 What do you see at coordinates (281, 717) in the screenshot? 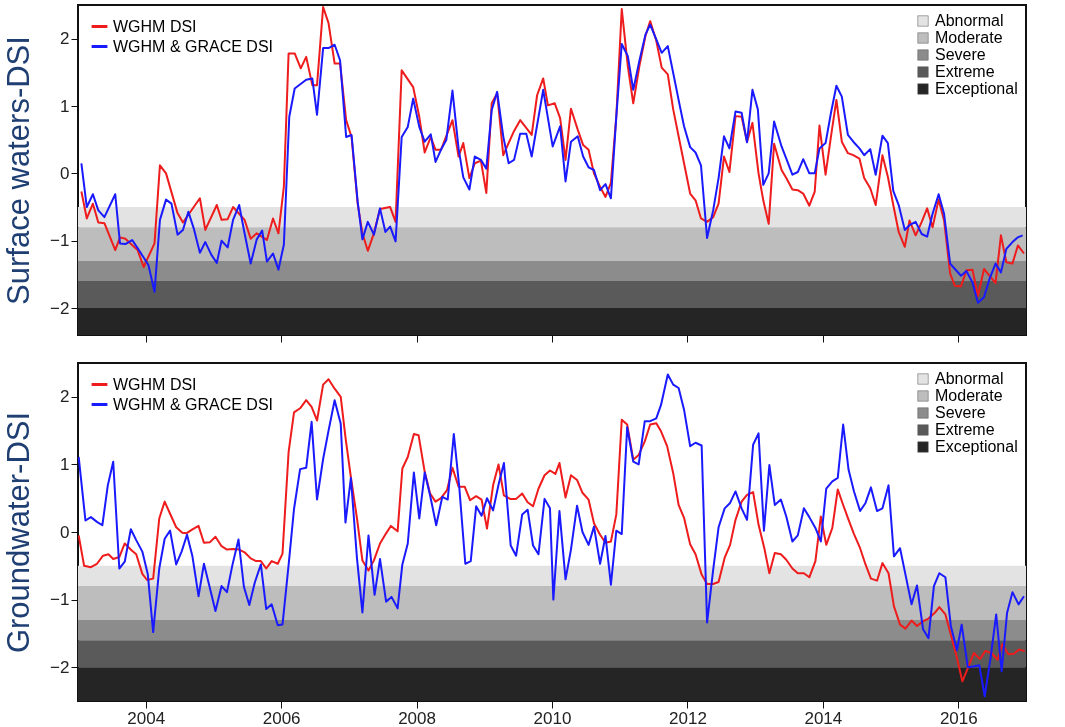
I see `x-tick-label: 2006` at bounding box center [281, 717].